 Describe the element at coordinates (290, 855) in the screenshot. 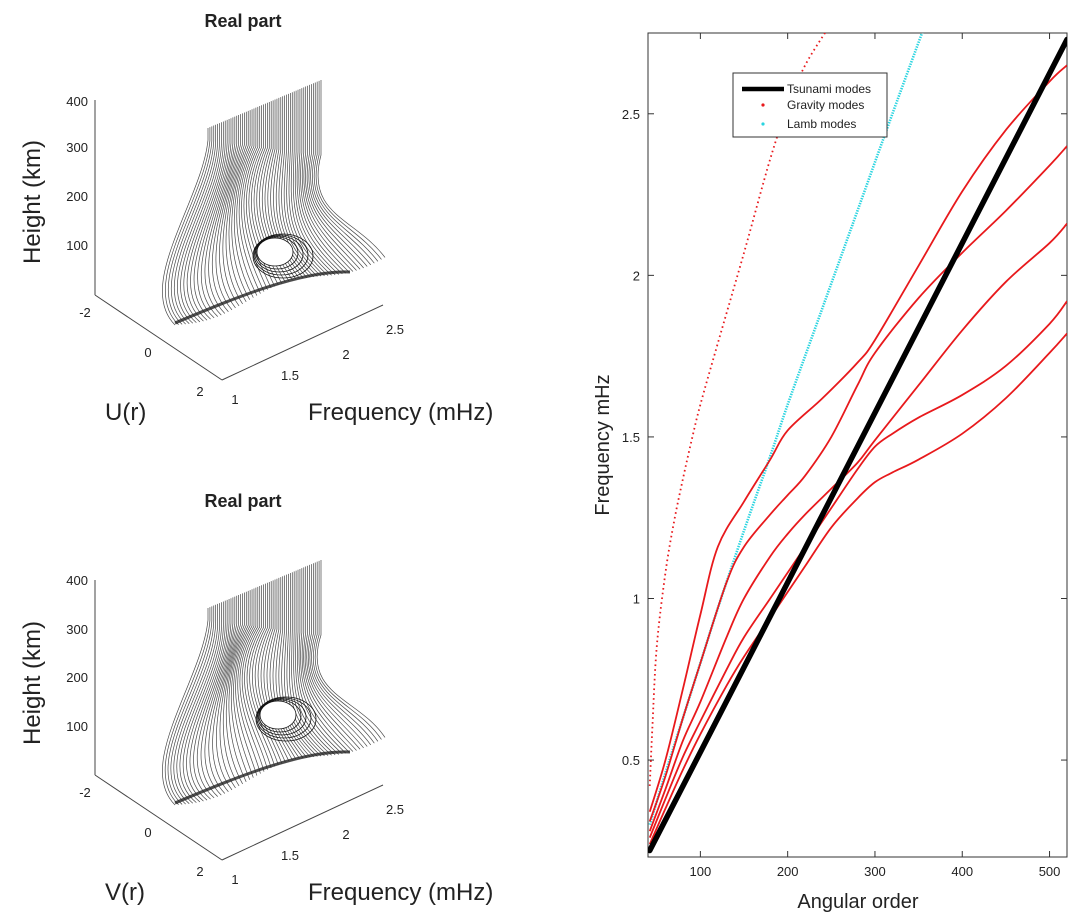

I see `surface-v-xtick: 1.5` at that location.